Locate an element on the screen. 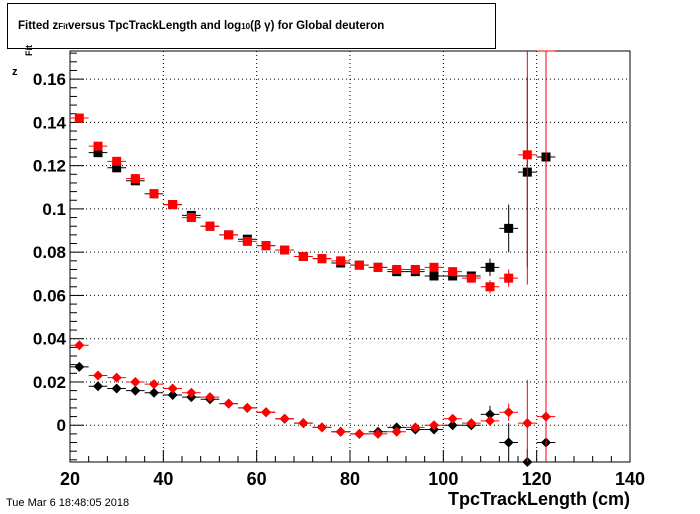 This screenshot has height=514, width=700. x-tick-label: 20 is located at coordinates (70, 479).